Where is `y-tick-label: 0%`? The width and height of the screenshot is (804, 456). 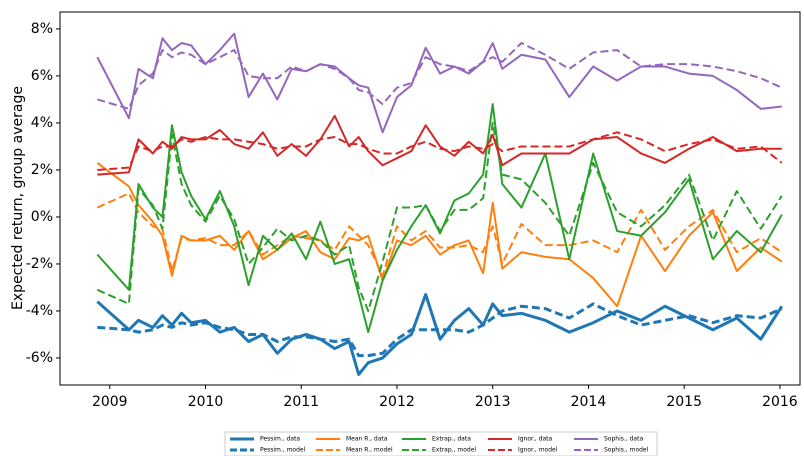
y-tick-label: 0% is located at coordinates (42, 217).